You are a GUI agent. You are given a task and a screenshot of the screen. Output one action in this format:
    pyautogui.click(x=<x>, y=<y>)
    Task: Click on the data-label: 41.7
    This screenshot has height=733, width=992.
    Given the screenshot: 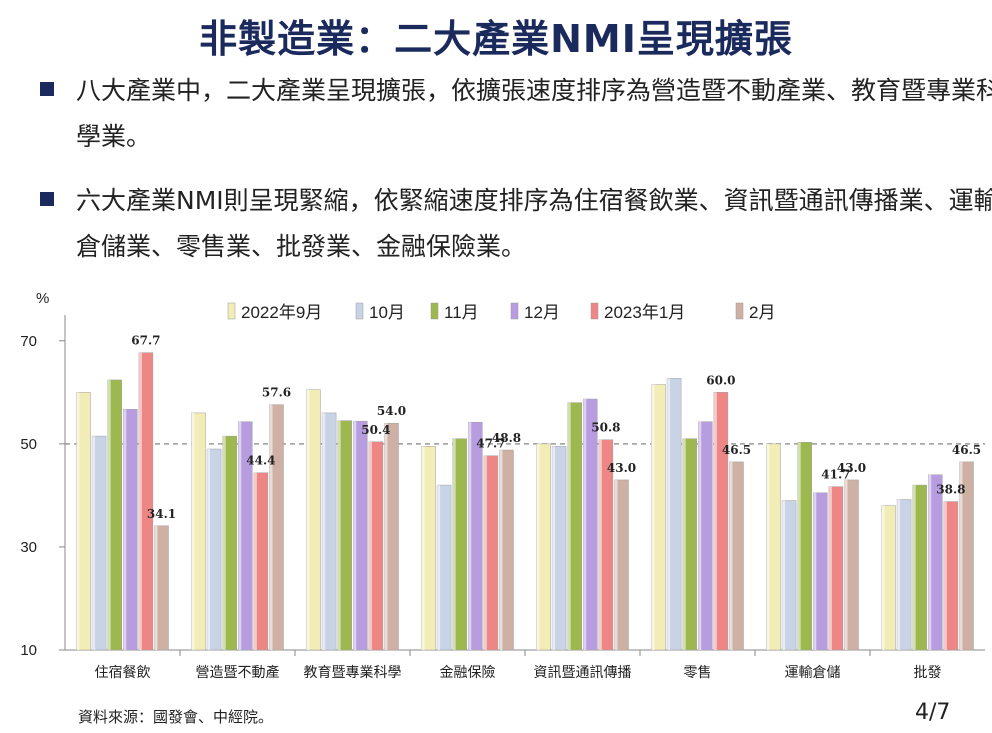 What is the action you would take?
    pyautogui.click(x=835, y=475)
    